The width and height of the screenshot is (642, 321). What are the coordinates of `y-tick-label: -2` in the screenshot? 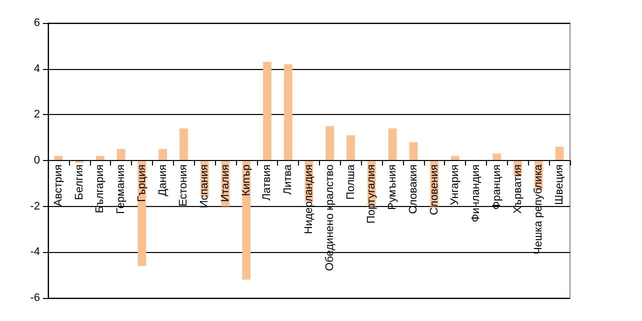 It's located at (35, 206).